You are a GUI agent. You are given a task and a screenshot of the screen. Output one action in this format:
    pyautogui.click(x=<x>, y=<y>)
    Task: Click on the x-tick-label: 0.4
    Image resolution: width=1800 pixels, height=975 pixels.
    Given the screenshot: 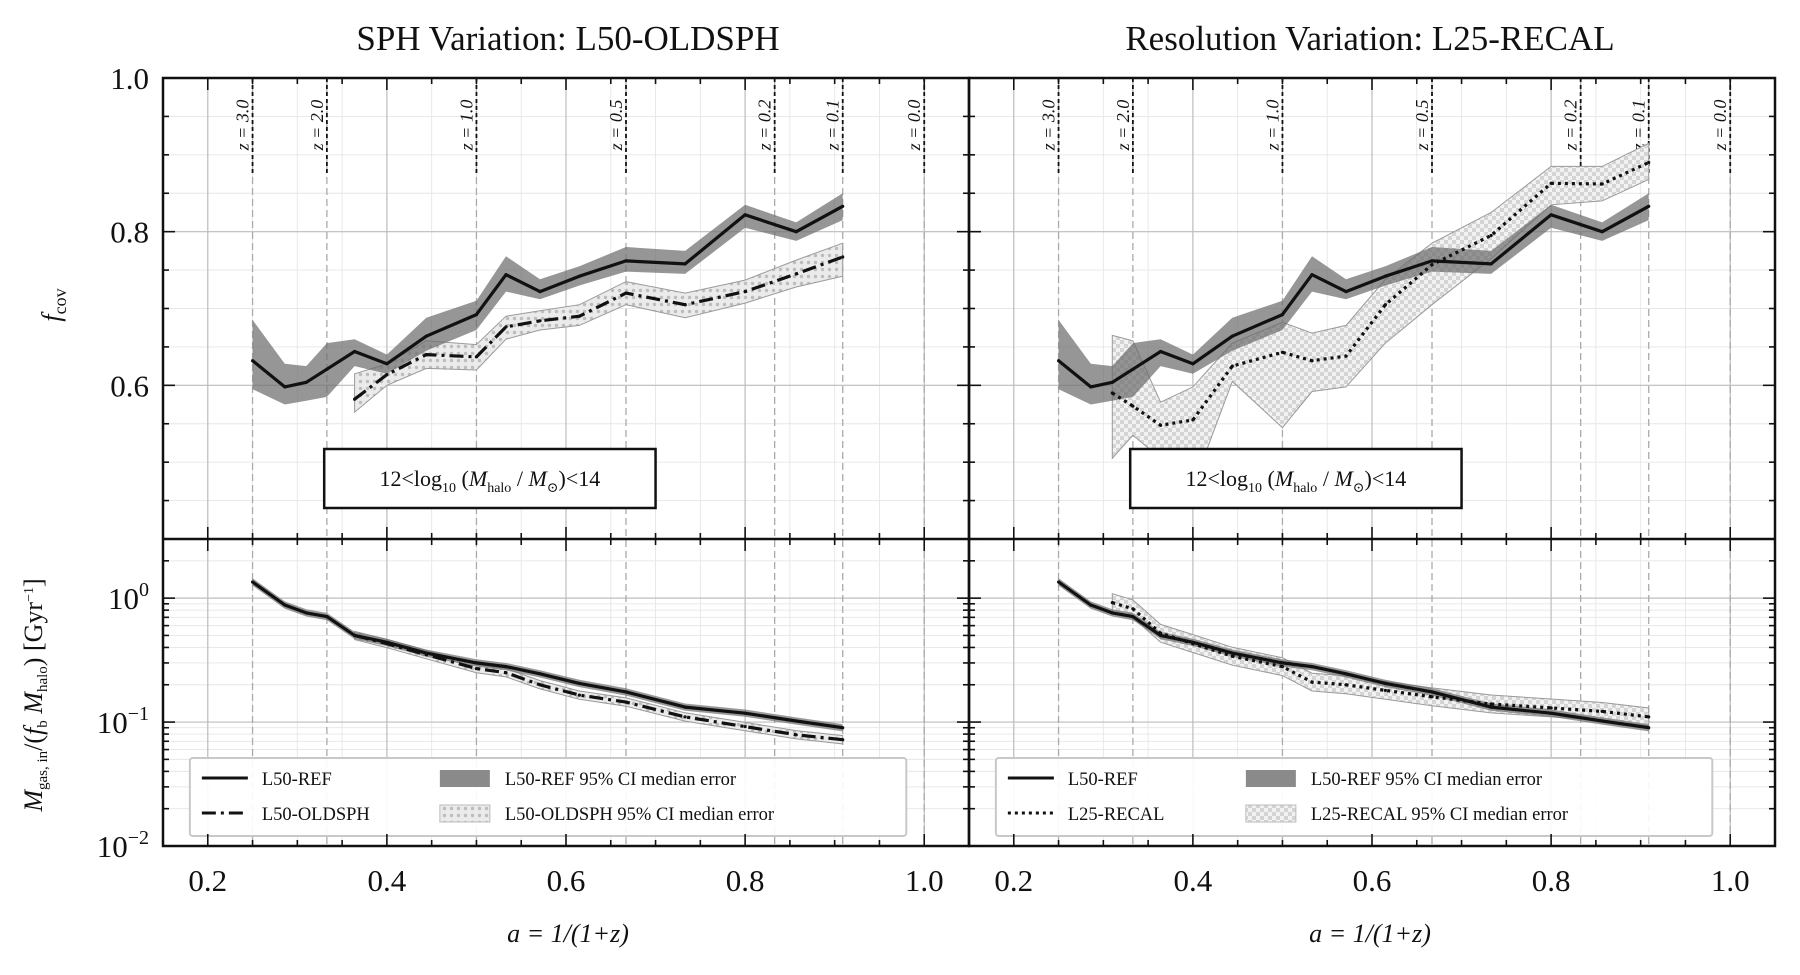 What is the action you would take?
    pyautogui.click(x=387, y=880)
    